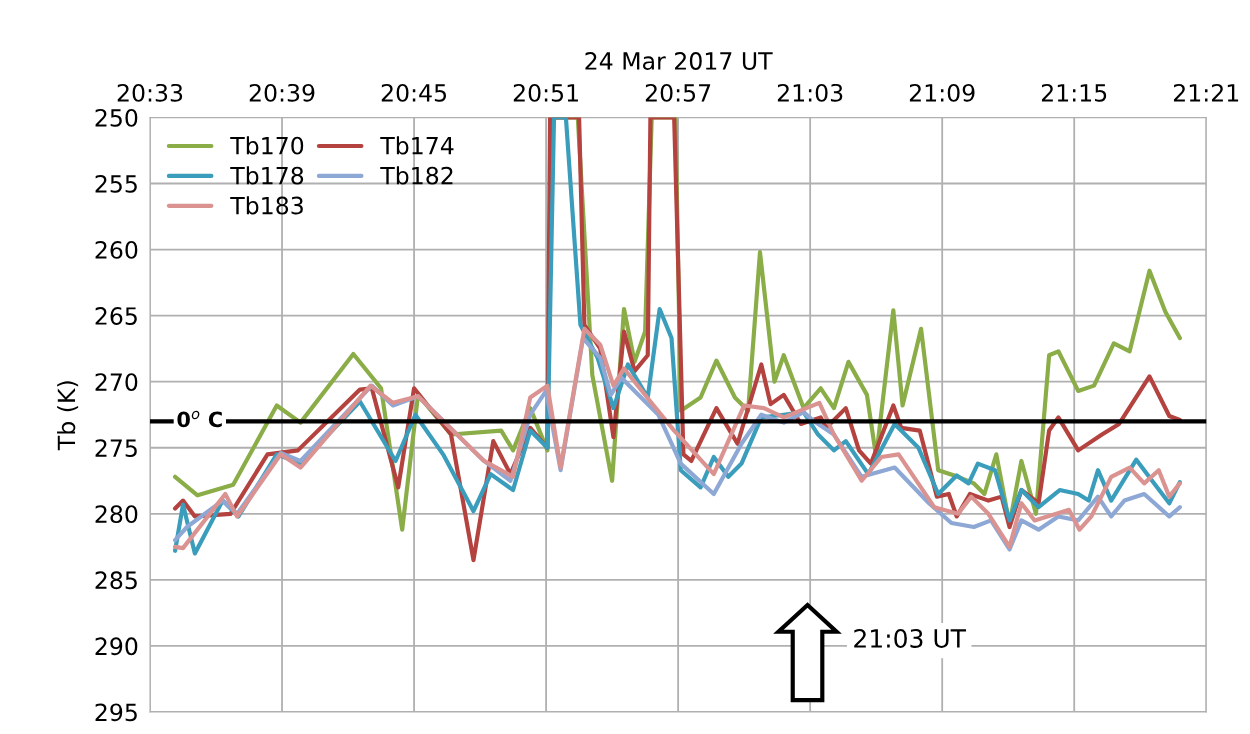  Describe the element at coordinates (679, 61) in the screenshot. I see `x-axis-title: 24 Mar 2017 UT` at that location.